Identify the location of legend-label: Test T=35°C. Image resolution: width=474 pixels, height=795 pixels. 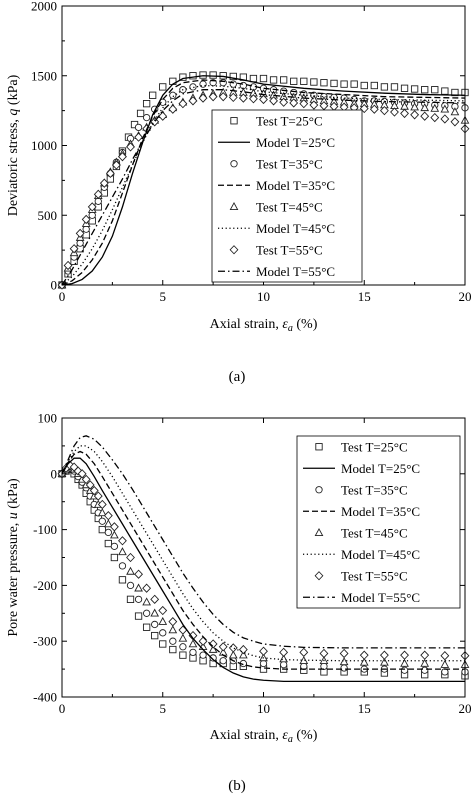
(374, 489).